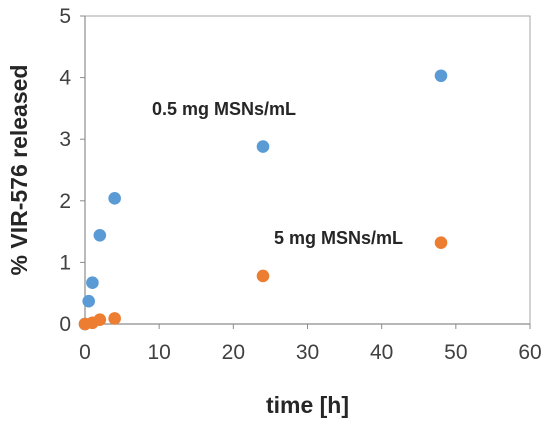 This screenshot has width=550, height=425. What do you see at coordinates (307, 352) in the screenshot?
I see `x-tick-label: 30` at bounding box center [307, 352].